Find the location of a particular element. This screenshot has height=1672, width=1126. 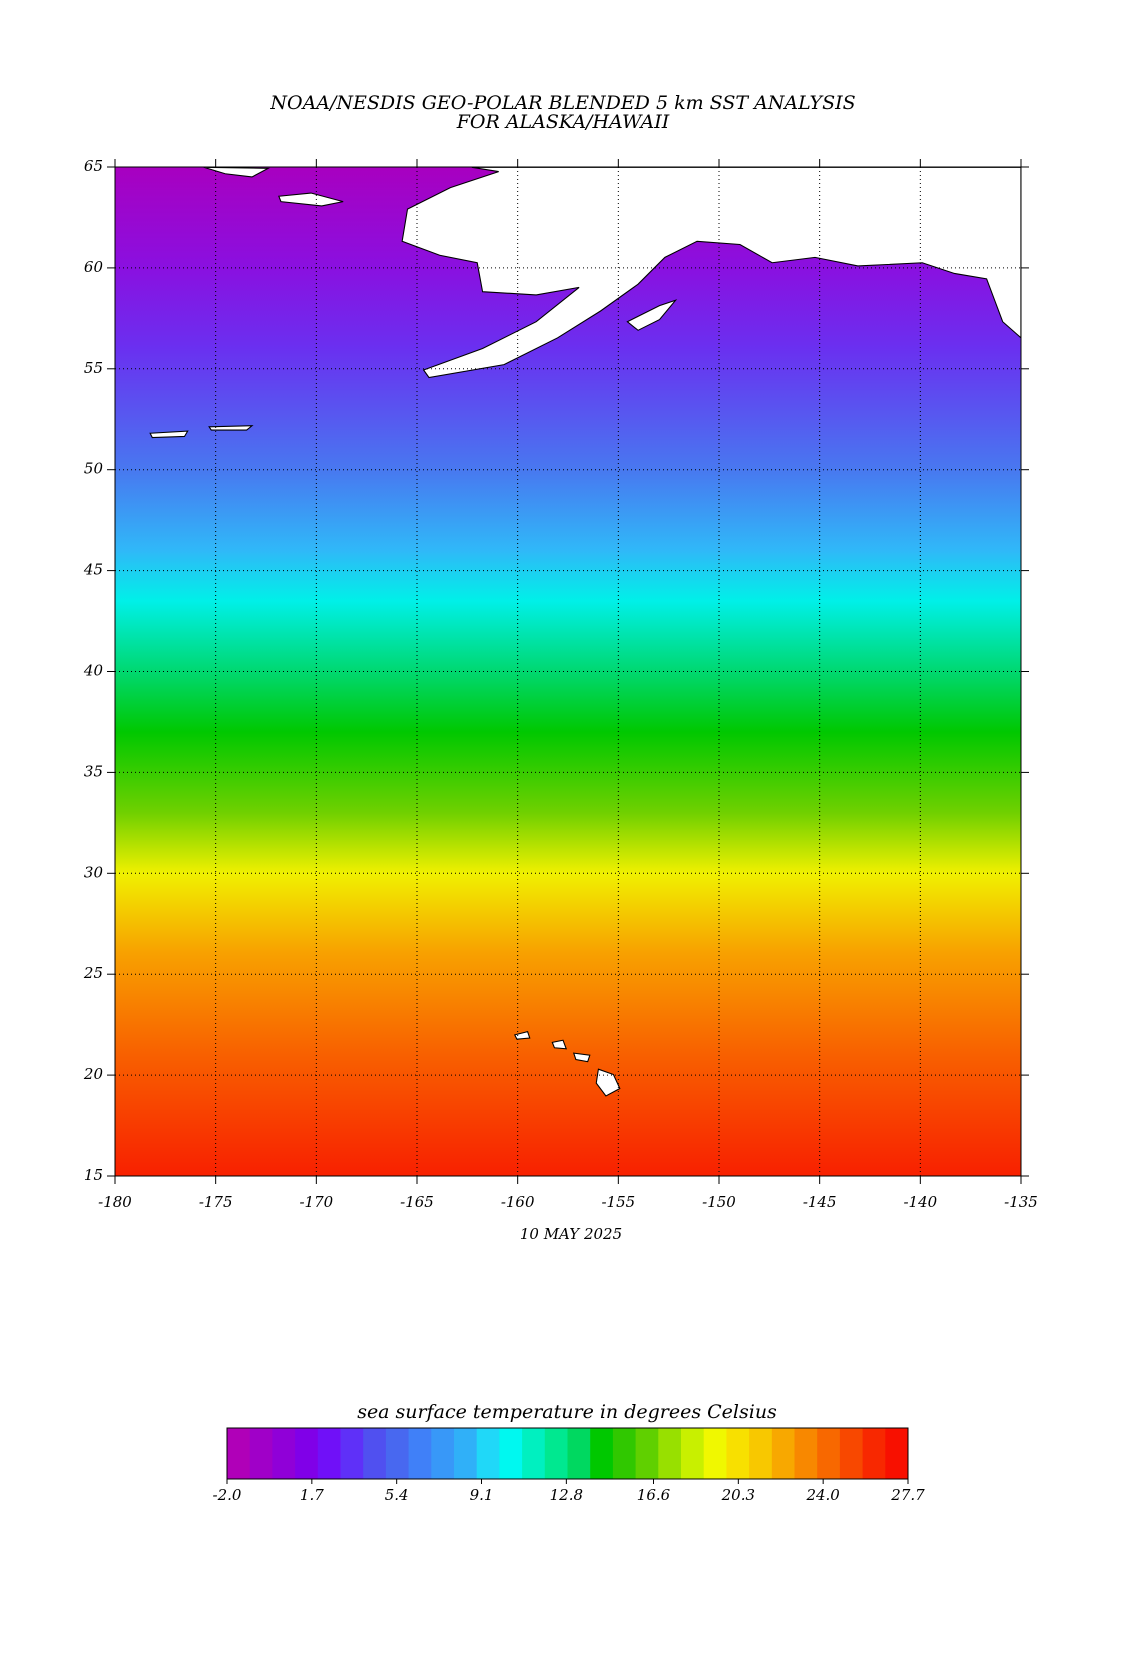

y-tick-label: 30 is located at coordinates (94, 872).